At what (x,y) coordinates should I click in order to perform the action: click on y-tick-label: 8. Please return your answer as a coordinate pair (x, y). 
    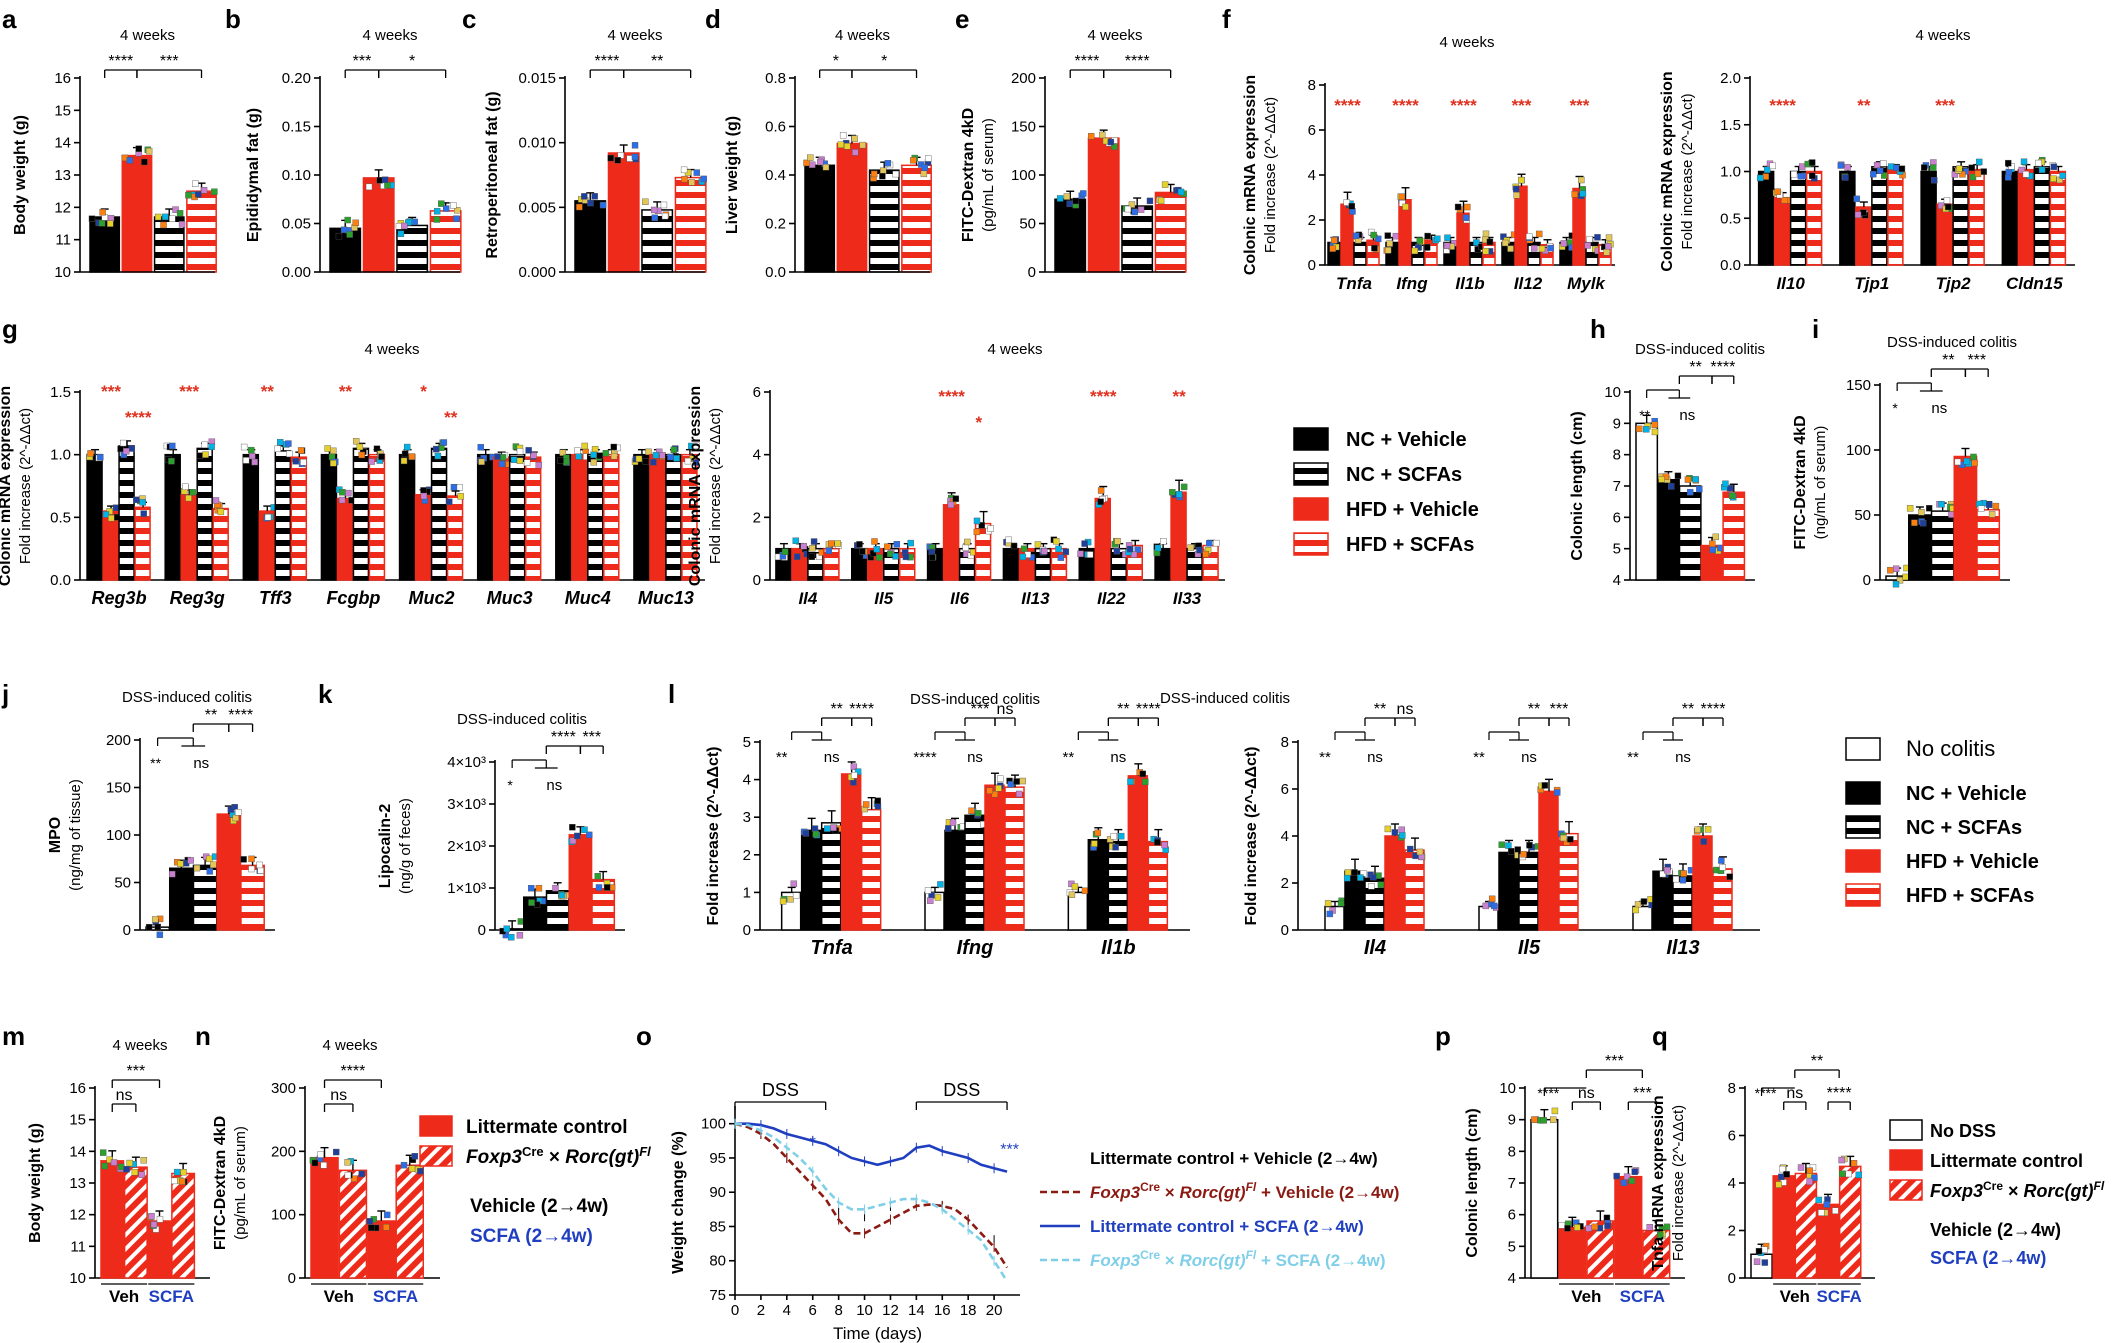
    Looking at the image, I should click on (1312, 85).